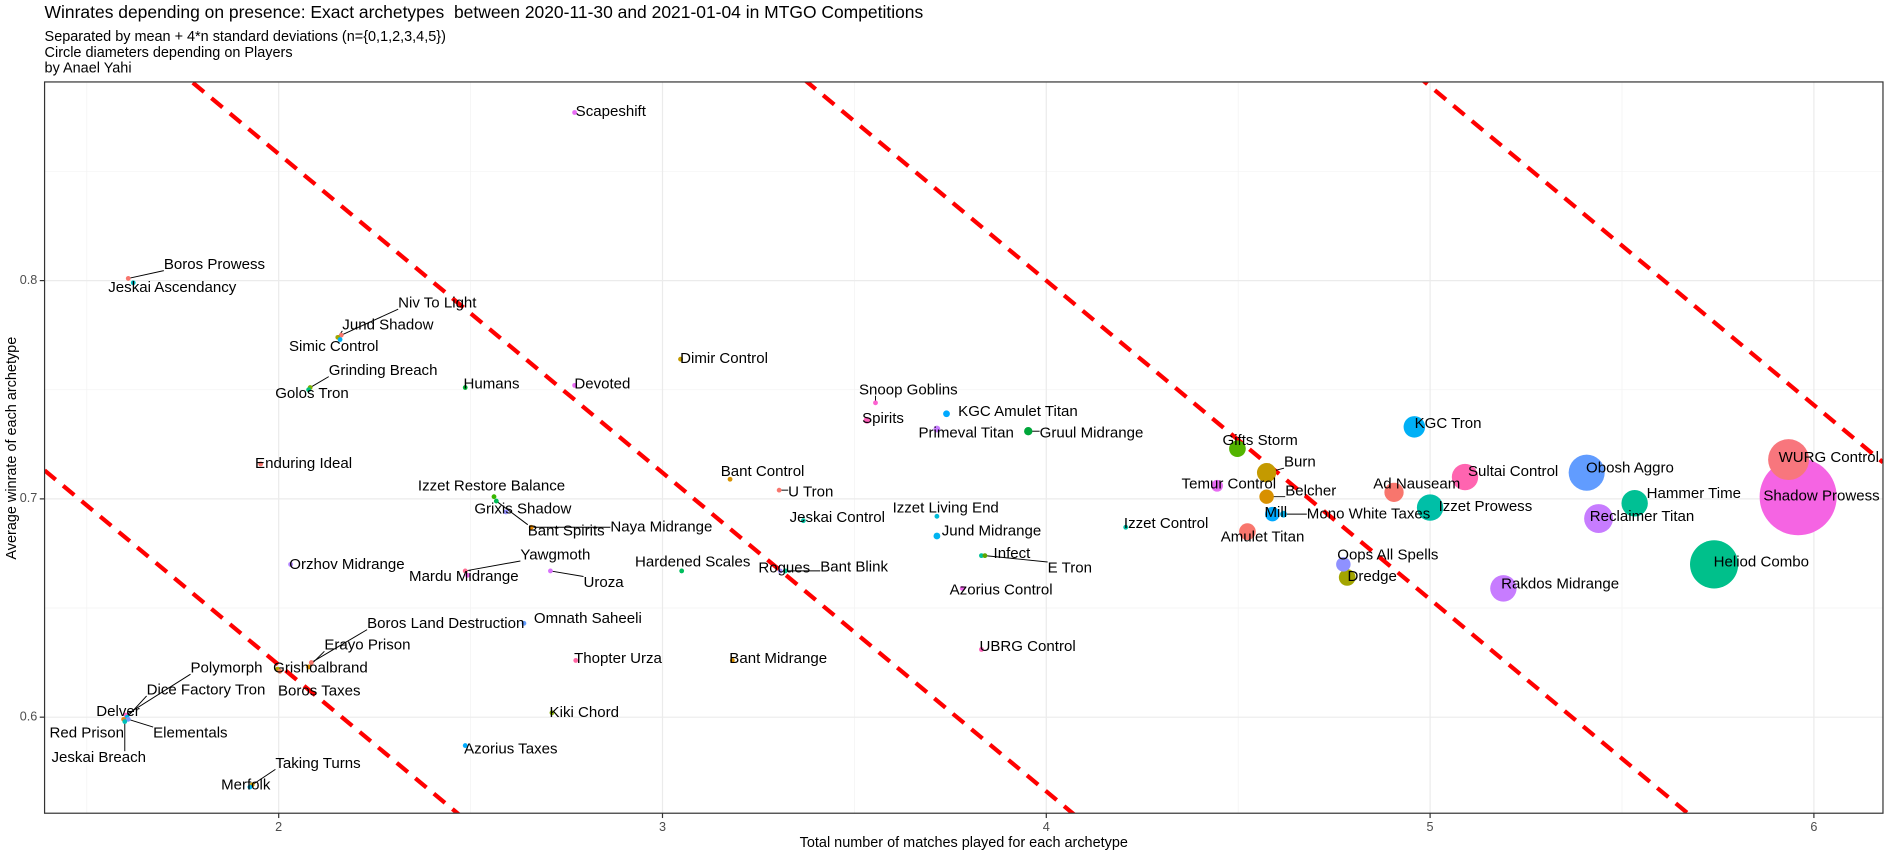  I want to click on point-label: Merfolk, so click(246, 784).